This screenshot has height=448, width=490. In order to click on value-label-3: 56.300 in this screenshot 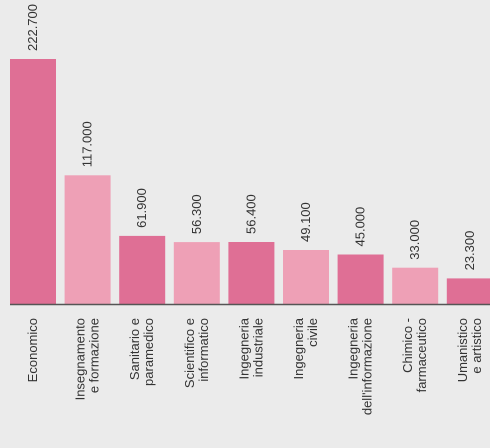, I will do `click(196, 214)`.